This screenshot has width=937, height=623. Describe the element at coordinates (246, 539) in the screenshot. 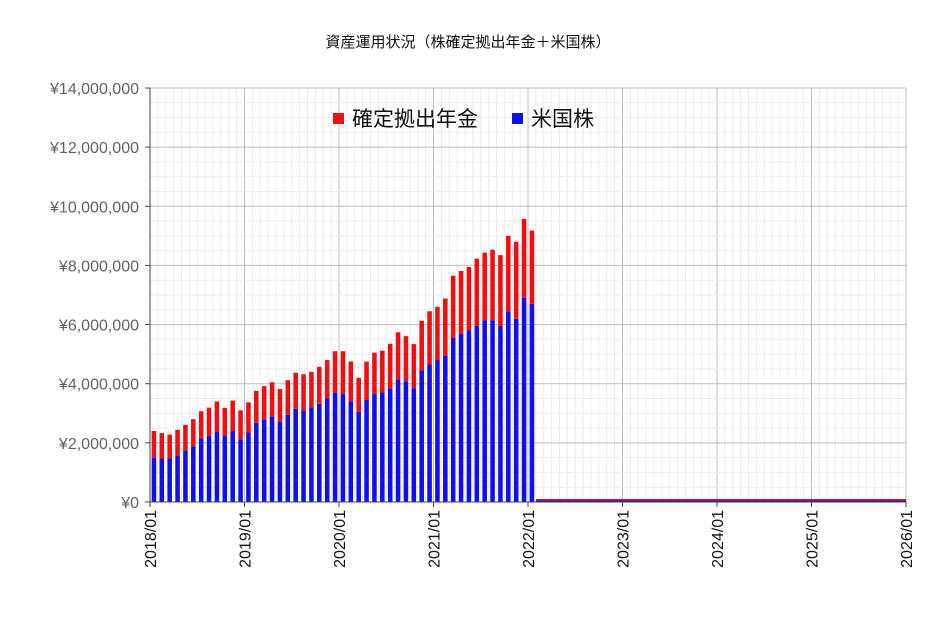

I see `x-tick-label: 2019/01` at that location.